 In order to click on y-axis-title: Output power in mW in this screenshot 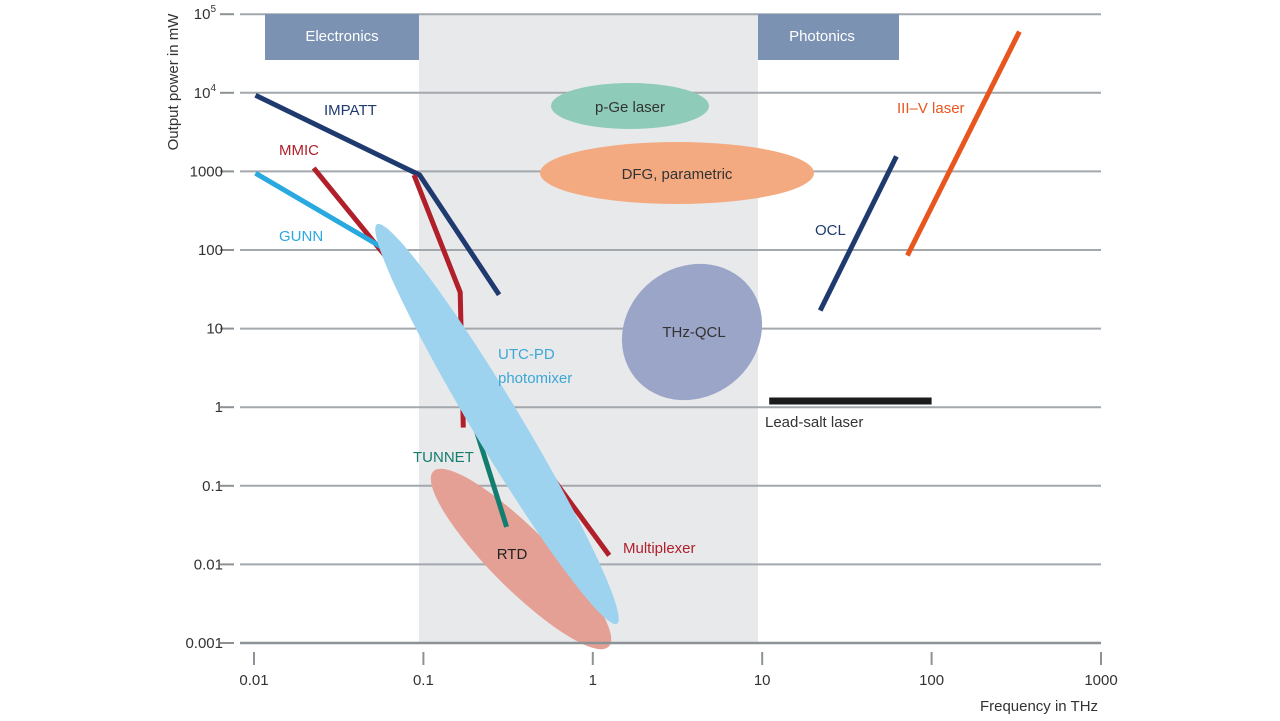, I will do `click(173, 82)`.